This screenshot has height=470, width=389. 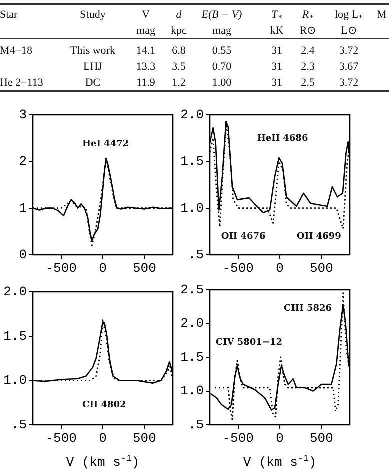 I want to click on text: 6.8, so click(x=179, y=51).